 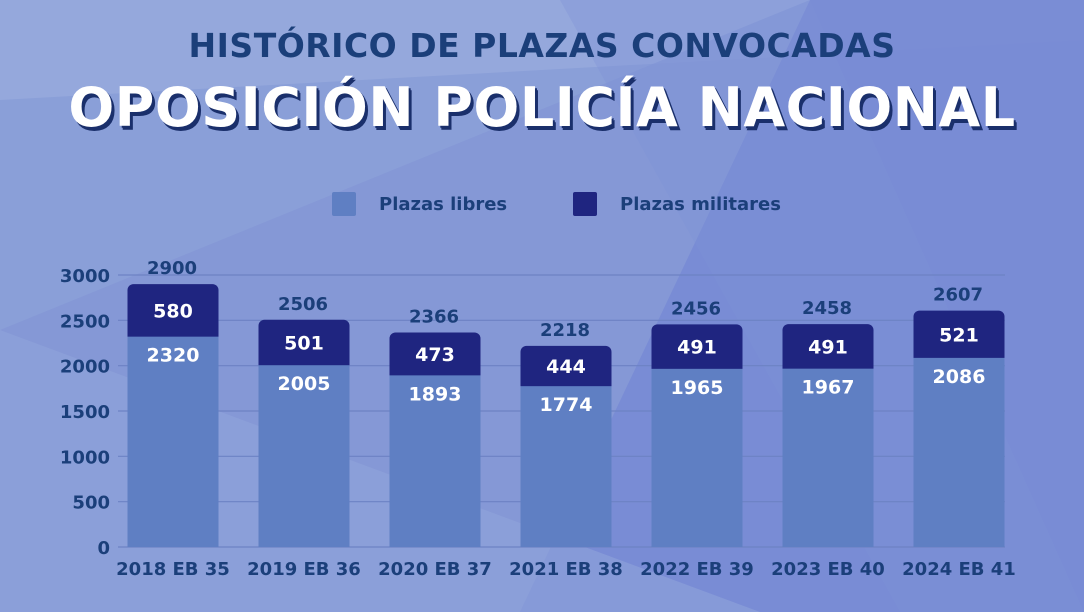 What do you see at coordinates (696, 308) in the screenshot?
I see `data-label-total: 2456` at bounding box center [696, 308].